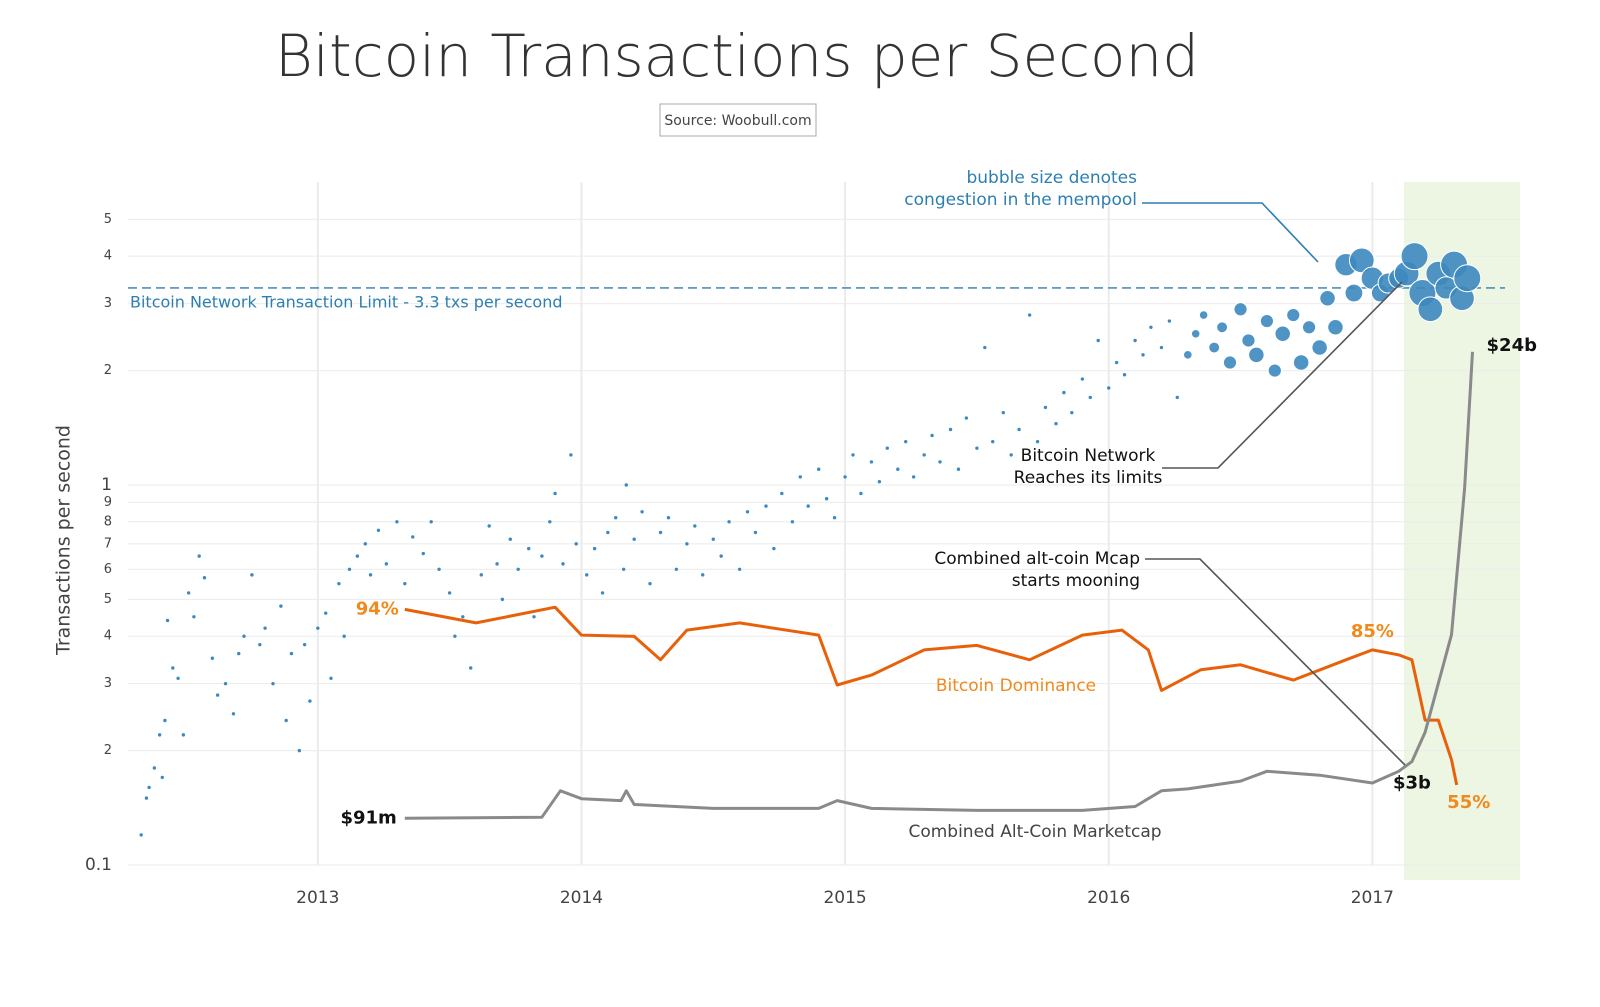  Describe the element at coordinates (738, 120) in the screenshot. I see `source-box` at that location.